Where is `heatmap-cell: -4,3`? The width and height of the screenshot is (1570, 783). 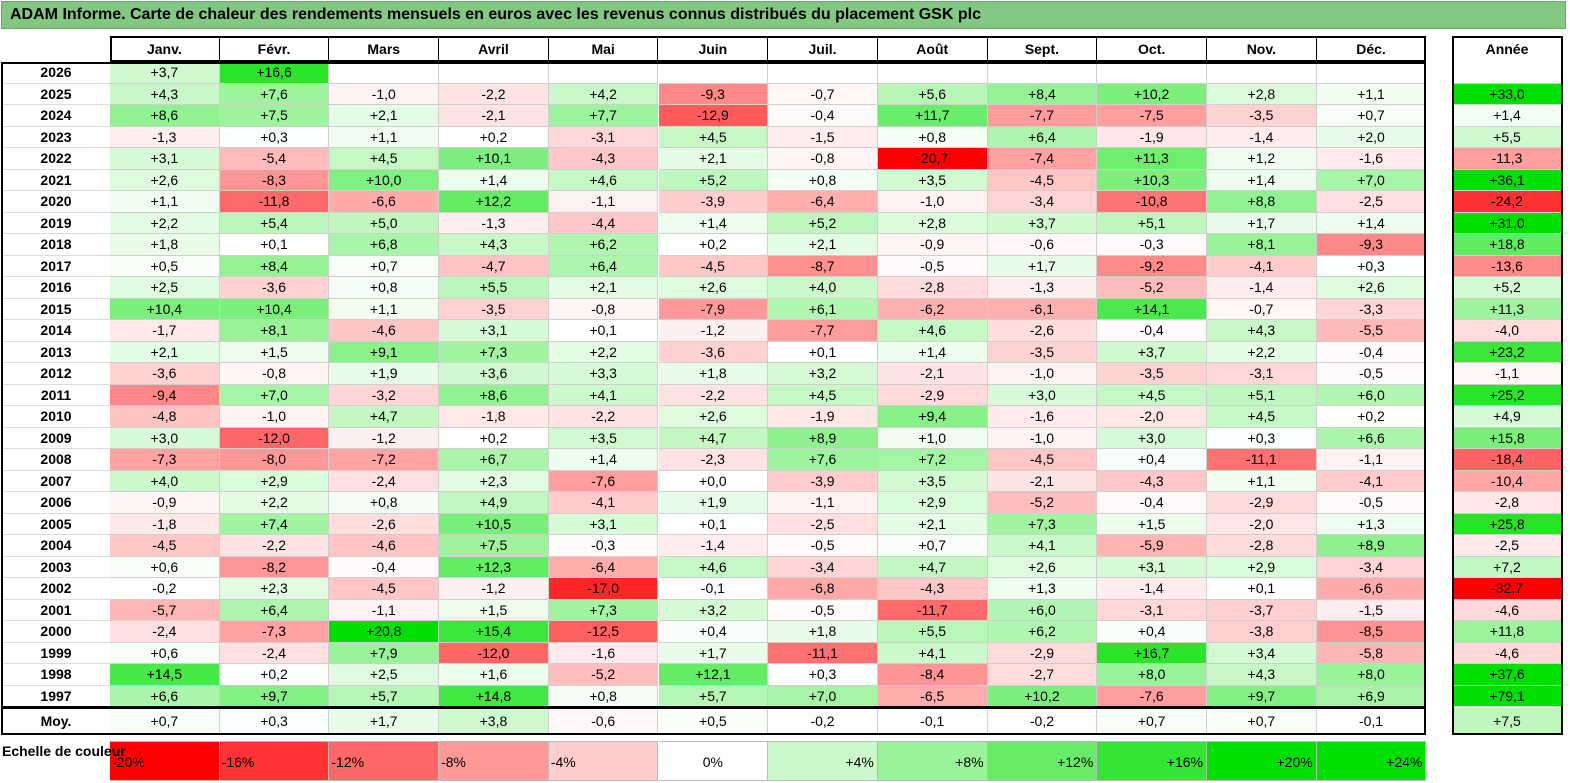 heatmap-cell: -4,3 is located at coordinates (1152, 481).